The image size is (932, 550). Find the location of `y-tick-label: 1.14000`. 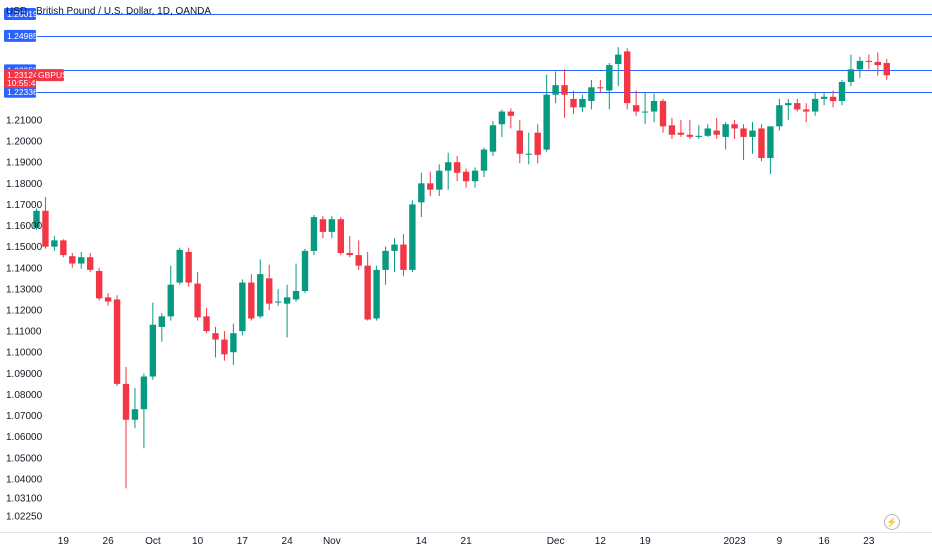

y-tick-label: 1.14000 is located at coordinates (24, 268).